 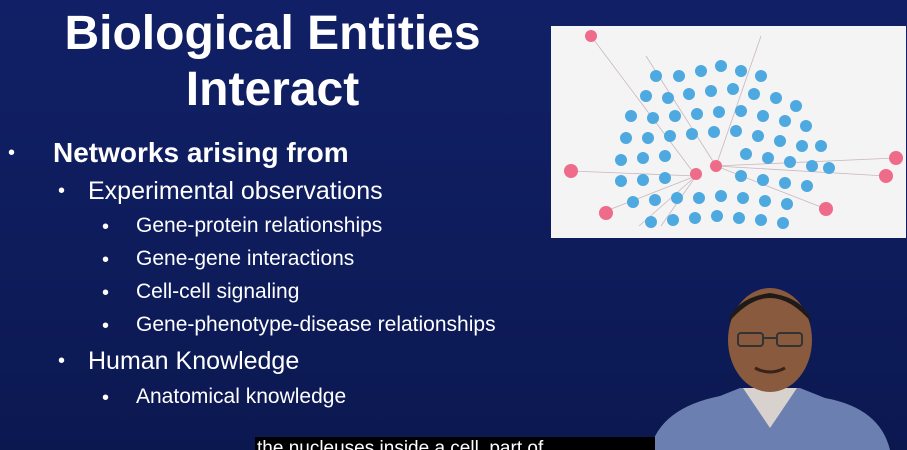 I want to click on title-line-1: Biological Entities, so click(x=272, y=33).